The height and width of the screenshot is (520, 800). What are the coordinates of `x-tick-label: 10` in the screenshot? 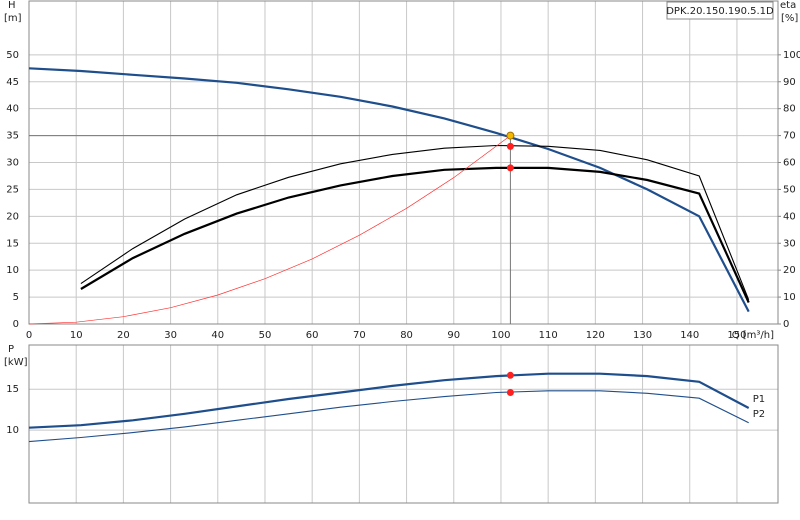 It's located at (76, 335).